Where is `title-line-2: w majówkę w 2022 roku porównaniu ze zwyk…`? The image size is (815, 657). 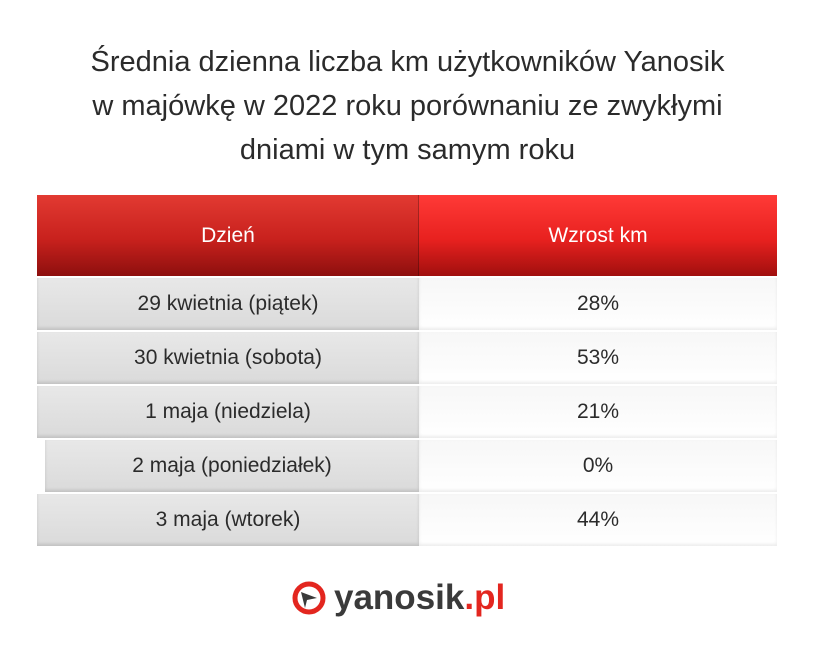 title-line-2: w majówkę w 2022 roku porównaniu ze zwyk… is located at coordinates (407, 106).